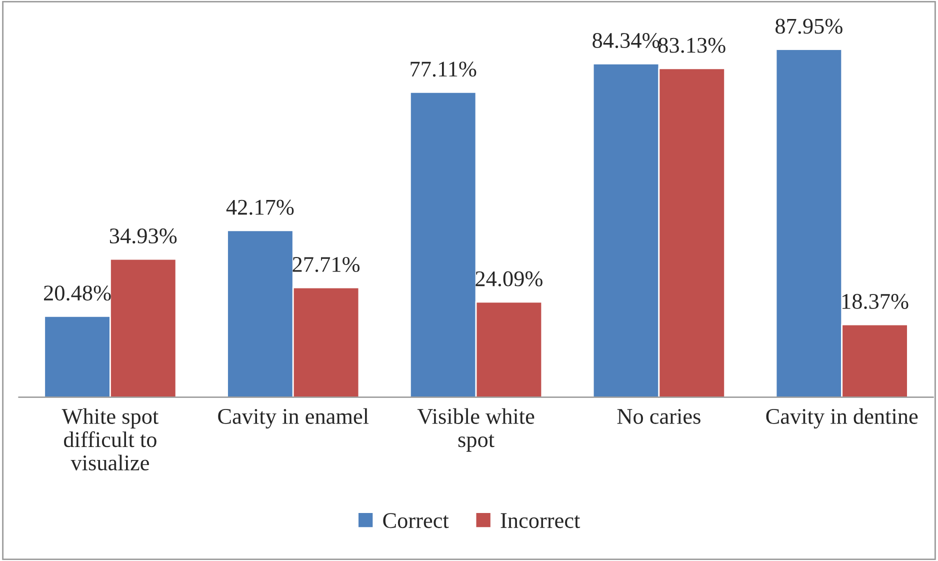 The width and height of the screenshot is (938, 561). I want to click on x-tick-label: White spot difficult to visualize, so click(110, 439).